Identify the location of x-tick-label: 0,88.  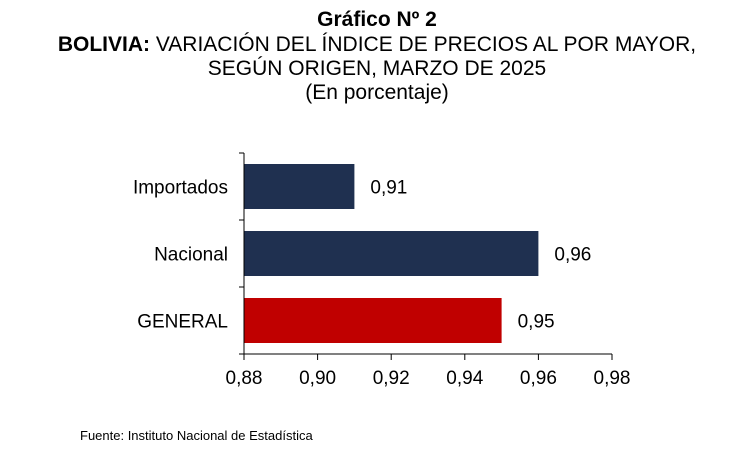
(244, 378).